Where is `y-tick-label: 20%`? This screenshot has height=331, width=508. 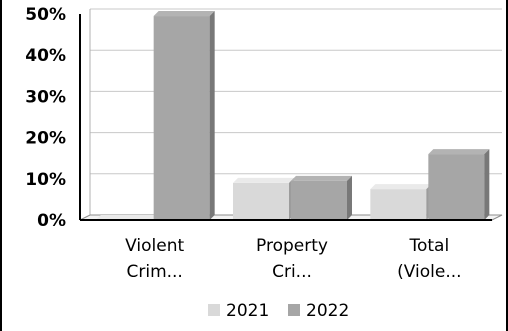 y-tick-label: 20% is located at coordinates (45, 139).